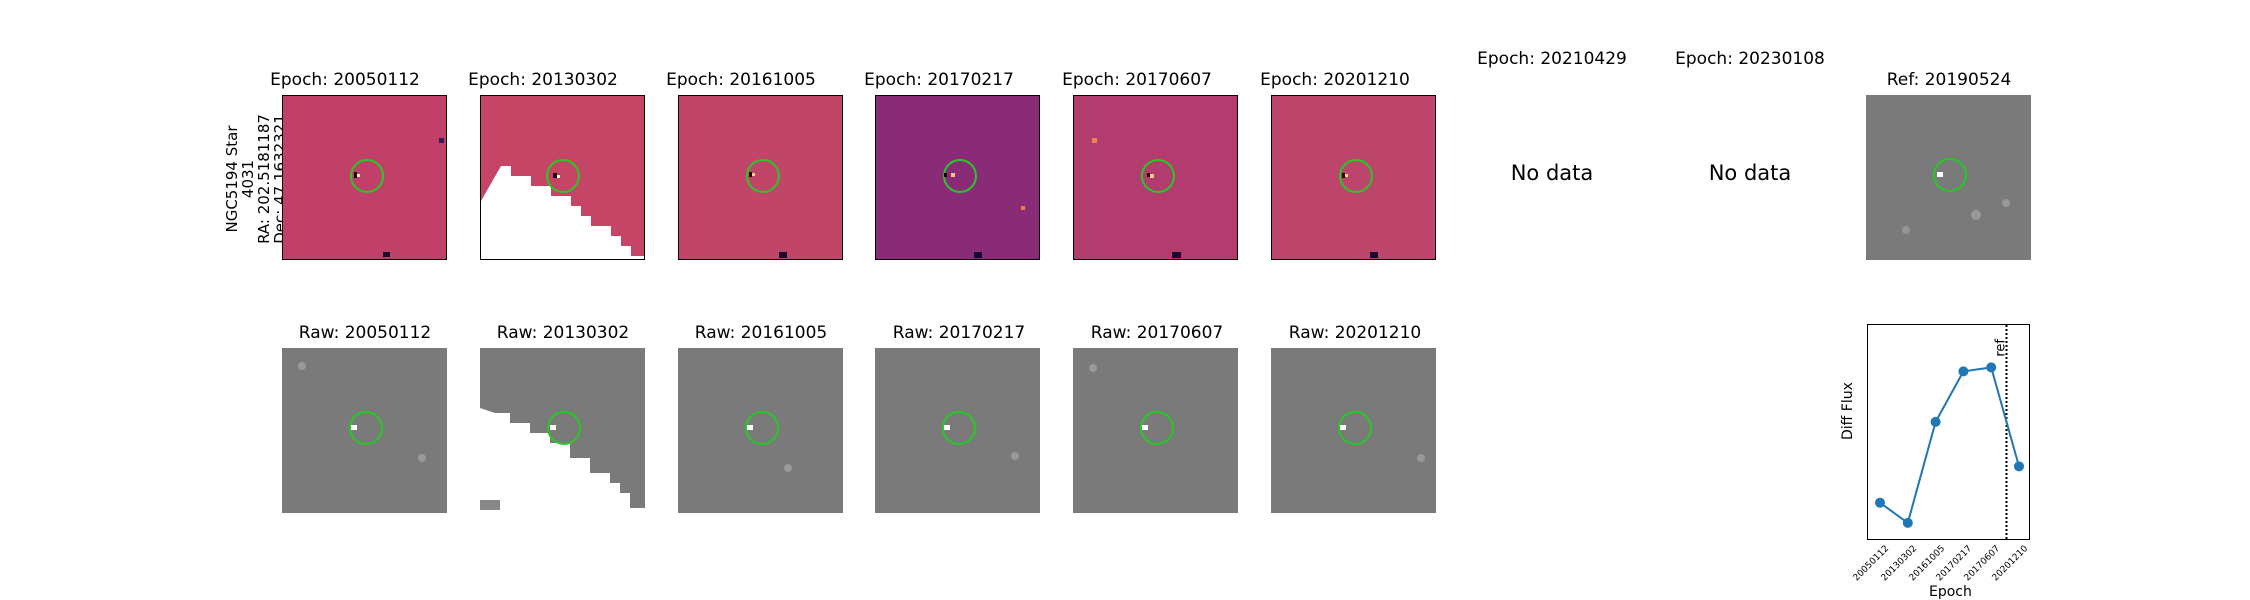 Image resolution: width=2250 pixels, height=600 pixels. What do you see at coordinates (563, 333) in the screenshot?
I see `raw-title-2: Raw: 20130302` at bounding box center [563, 333].